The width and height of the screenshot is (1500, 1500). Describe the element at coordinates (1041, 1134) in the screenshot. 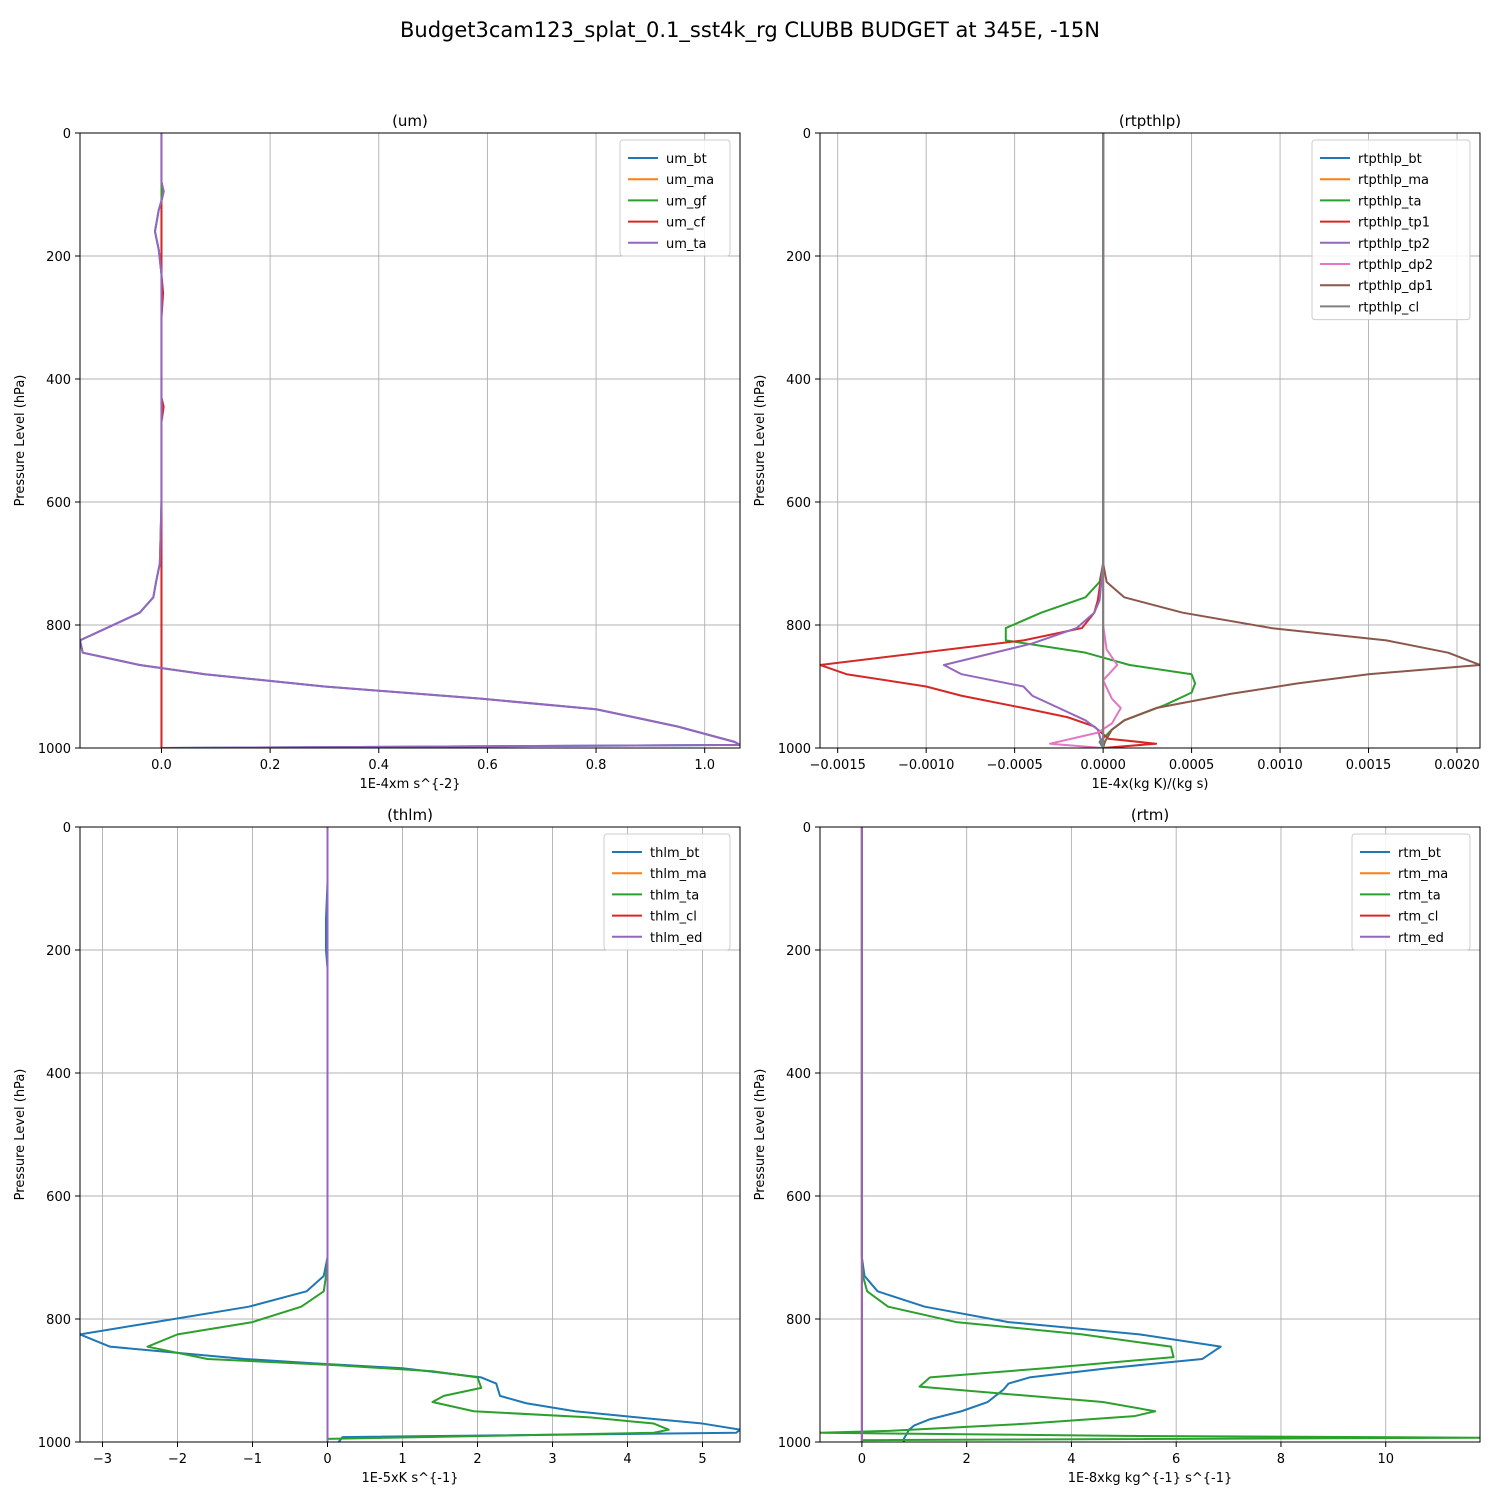

I see `series-line-rtm_bt` at that location.